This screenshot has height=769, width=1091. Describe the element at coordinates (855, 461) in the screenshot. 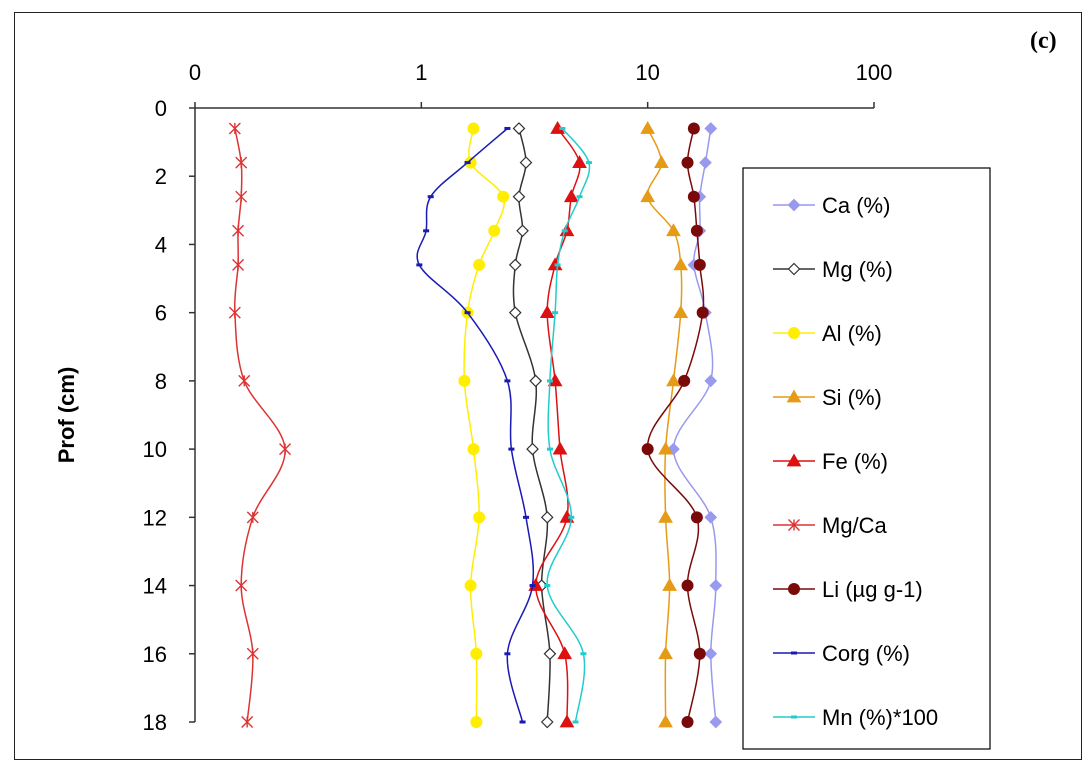

I see `legend-label: Fe (%)` at that location.